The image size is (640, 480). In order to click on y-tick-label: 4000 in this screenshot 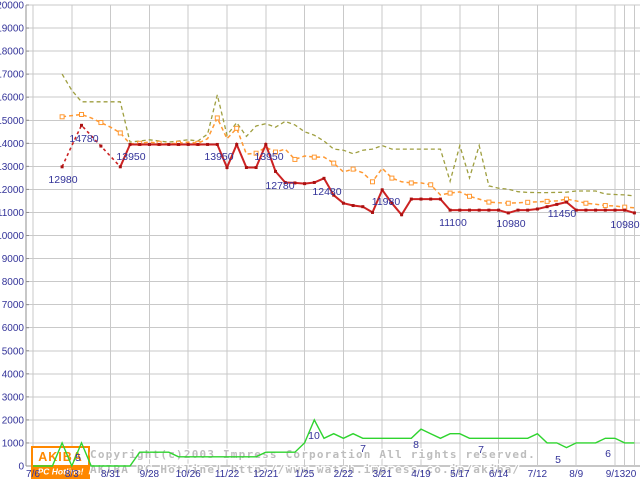, I will do `click(13, 374)`.